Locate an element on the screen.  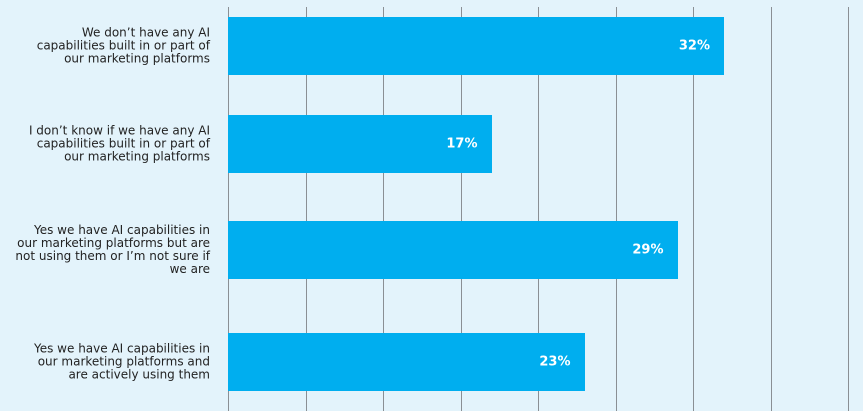
bar: 29% is located at coordinates (453, 250).